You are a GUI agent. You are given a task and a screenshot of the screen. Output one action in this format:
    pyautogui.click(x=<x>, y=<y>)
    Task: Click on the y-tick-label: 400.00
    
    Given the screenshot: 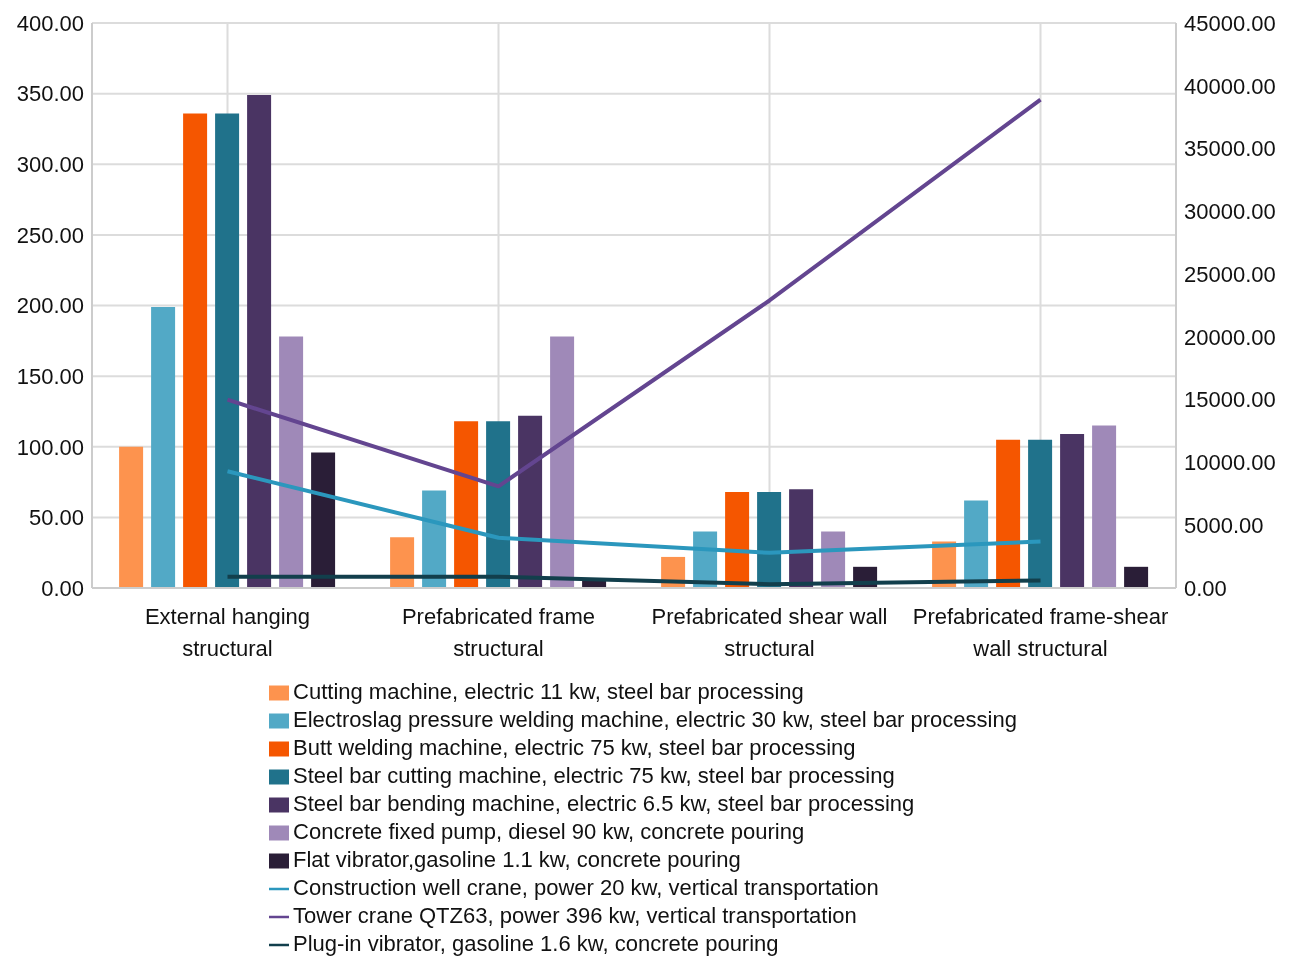 What is the action you would take?
    pyautogui.click(x=50, y=23)
    